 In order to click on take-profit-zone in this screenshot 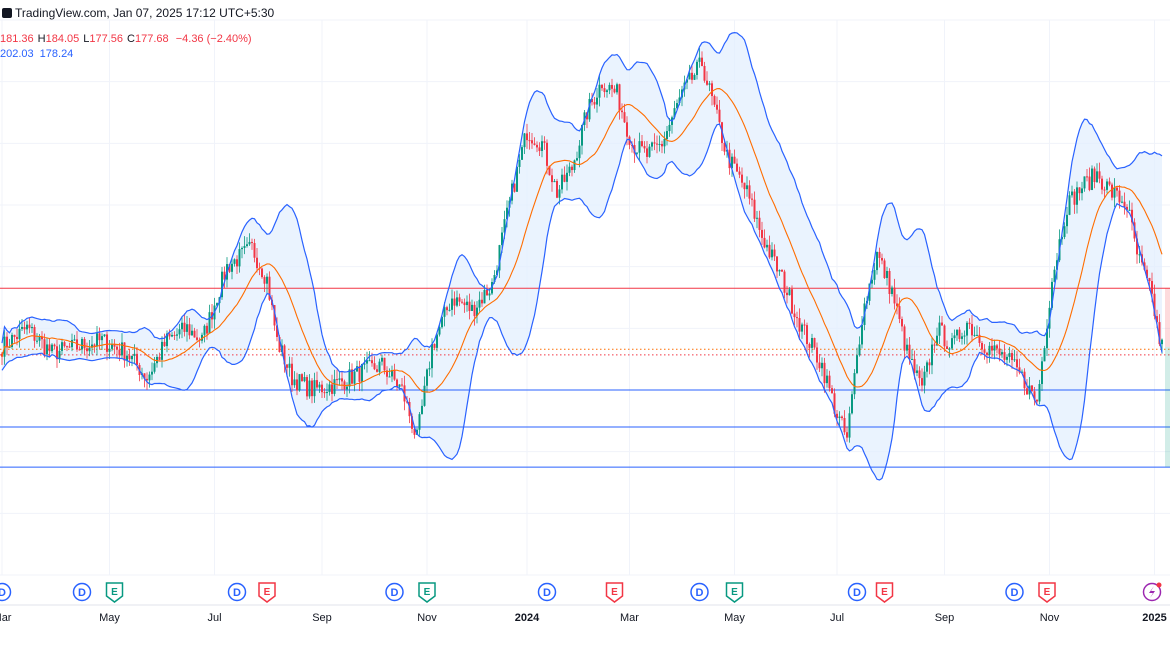, I will do `click(1167, 407)`.